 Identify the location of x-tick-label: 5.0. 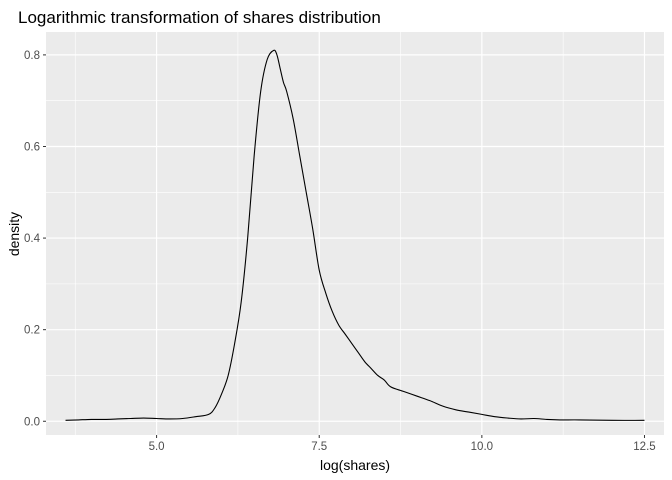
(157, 447).